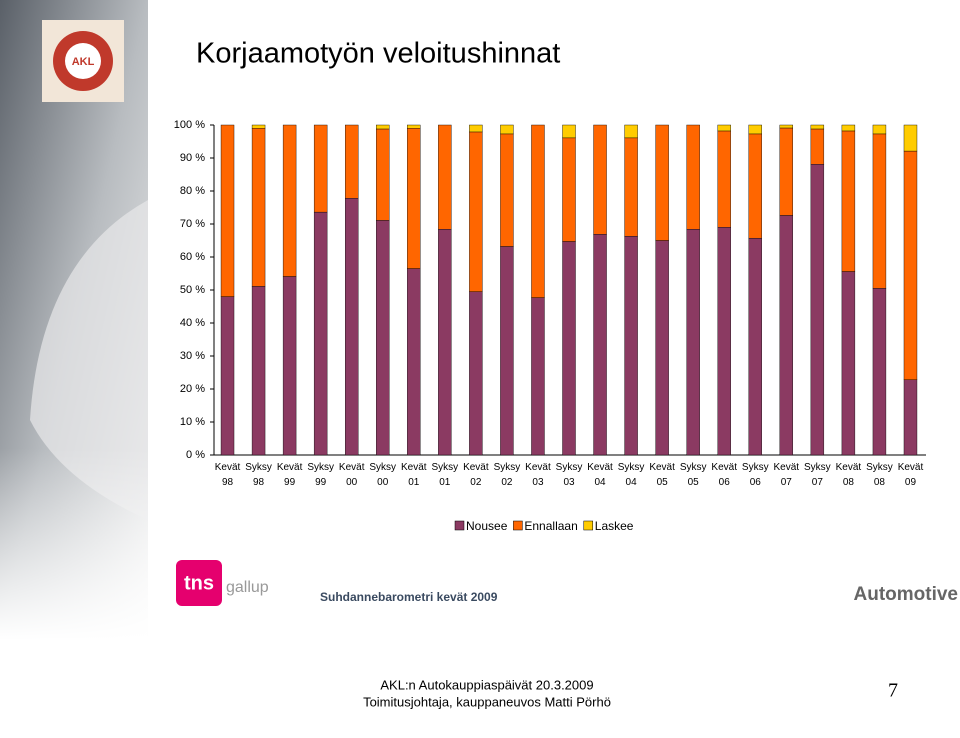 Image resolution: width=960 pixels, height=738 pixels. Describe the element at coordinates (352, 475) in the screenshot. I see `x-tick-label: Kevät 00` at that location.